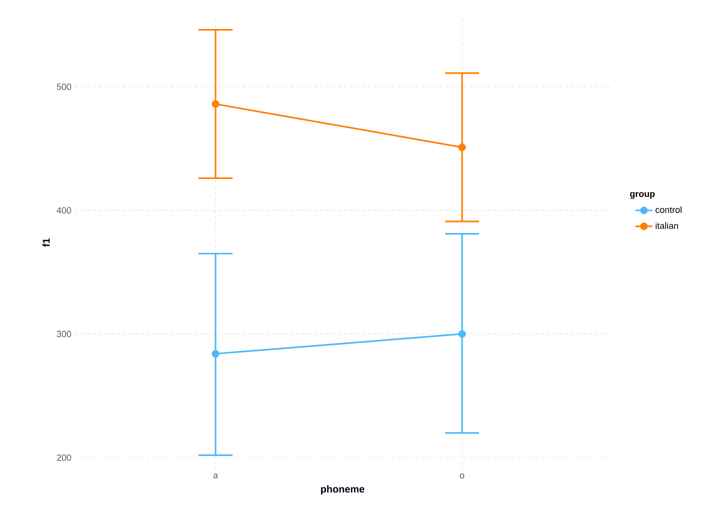 This screenshot has width=723, height=527. I want to click on legend-title: group, so click(642, 195).